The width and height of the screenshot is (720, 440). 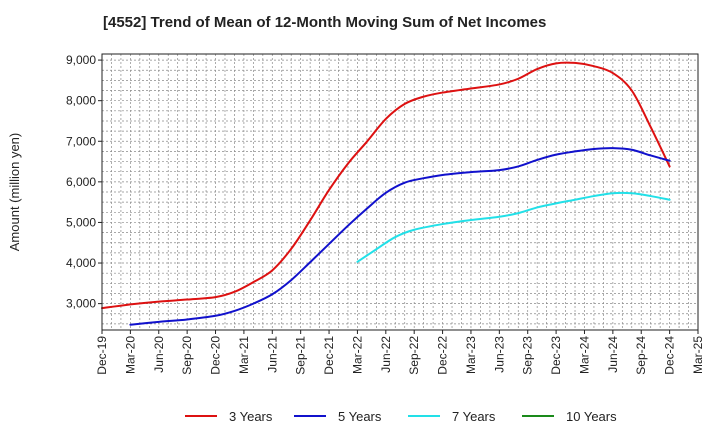 I want to click on x-tick-label: Sep-20, so click(x=187, y=355).